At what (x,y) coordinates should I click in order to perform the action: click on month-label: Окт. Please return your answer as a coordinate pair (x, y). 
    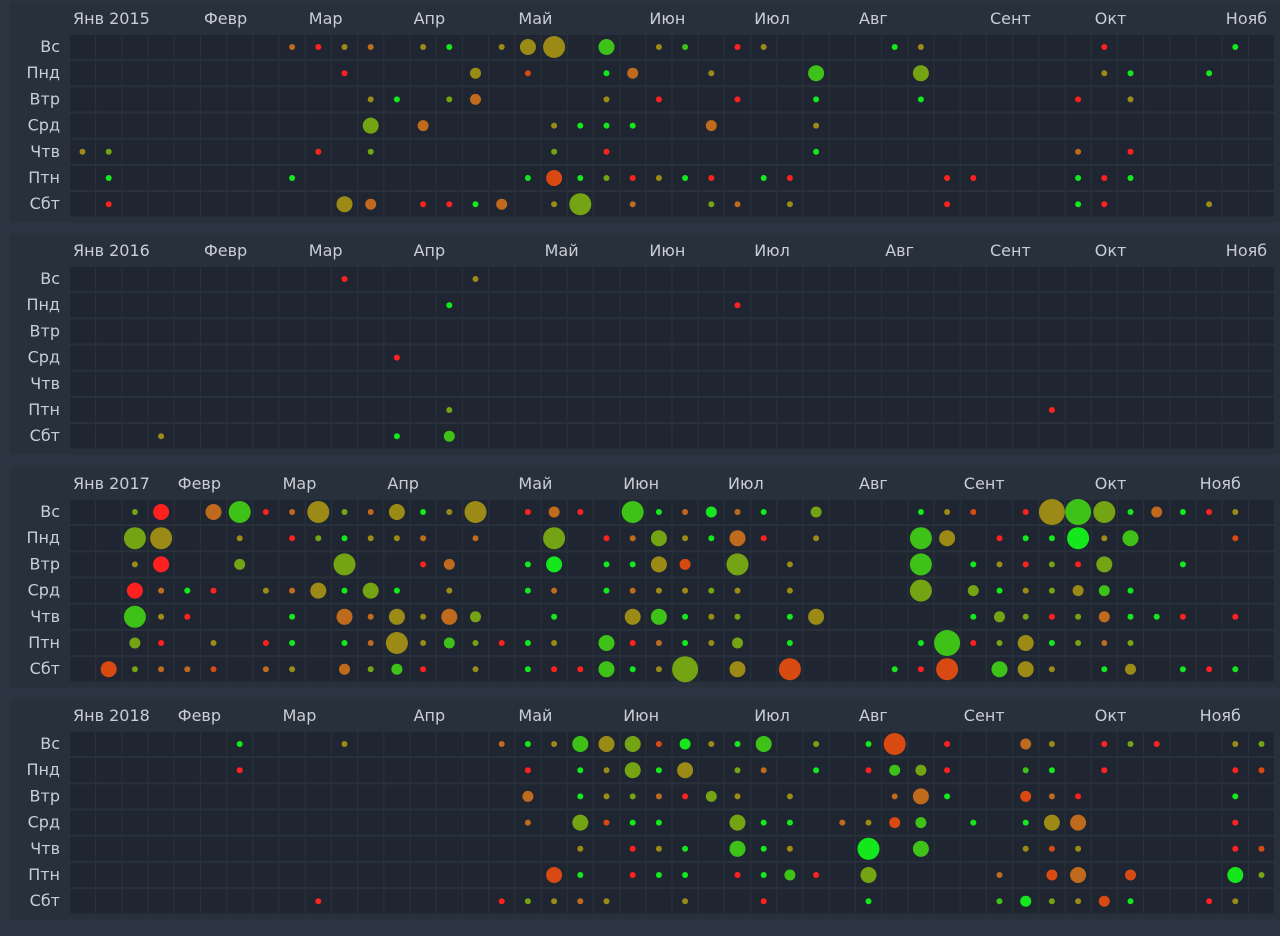
    Looking at the image, I should click on (1111, 18).